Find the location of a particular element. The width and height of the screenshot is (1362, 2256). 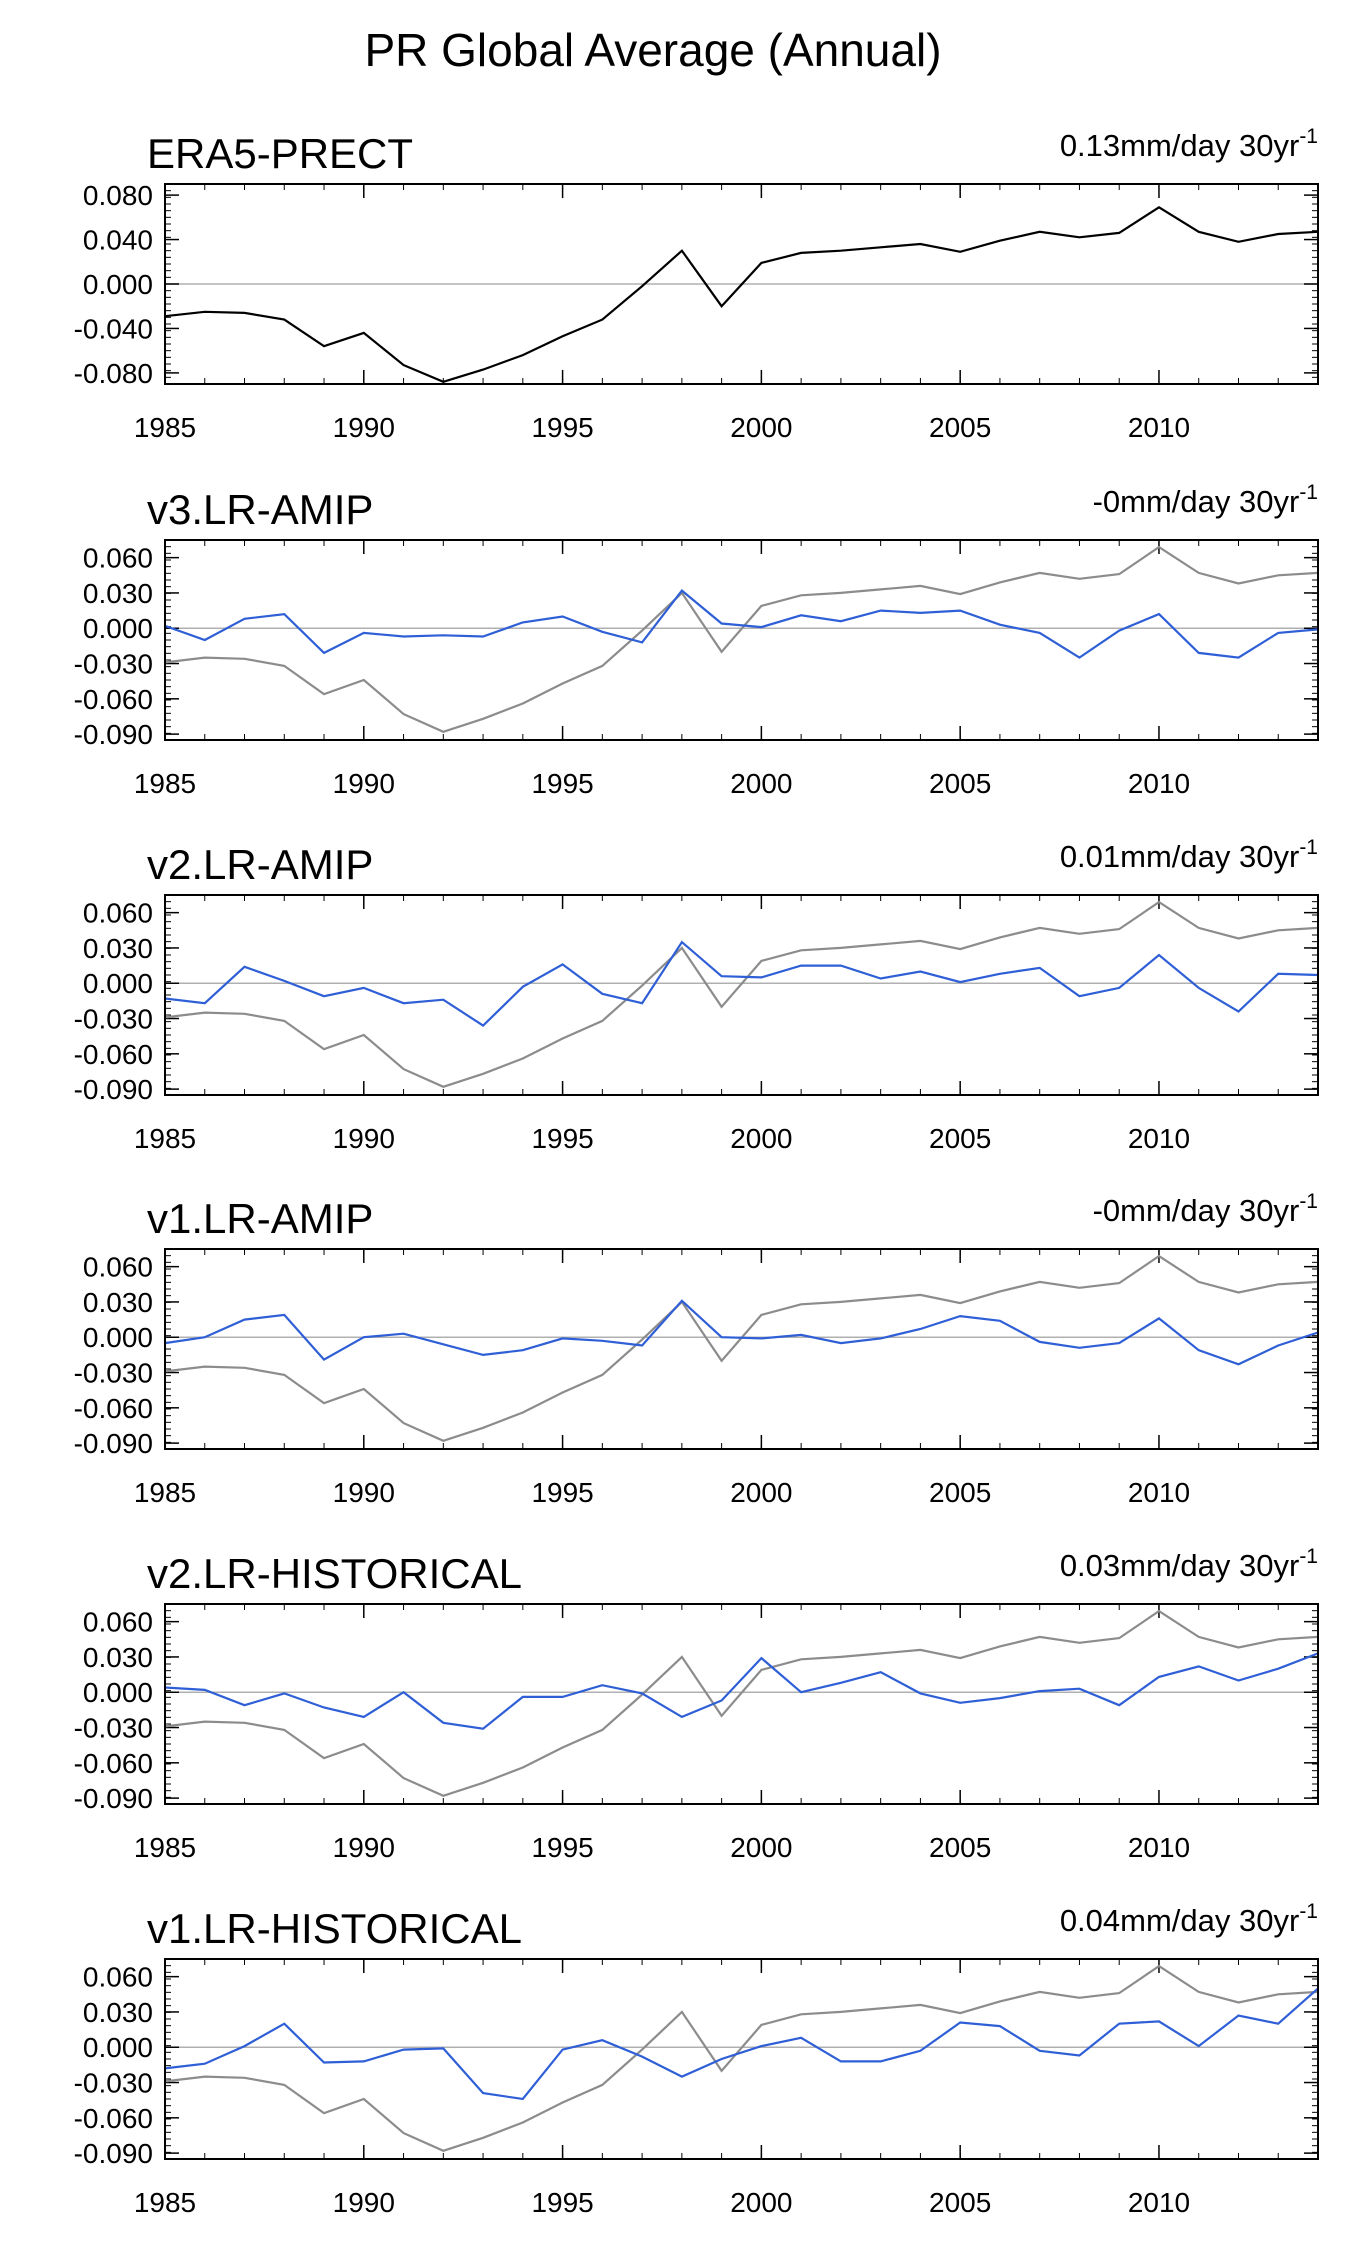

panel-title: v3.LR-AMIP is located at coordinates (260, 509).